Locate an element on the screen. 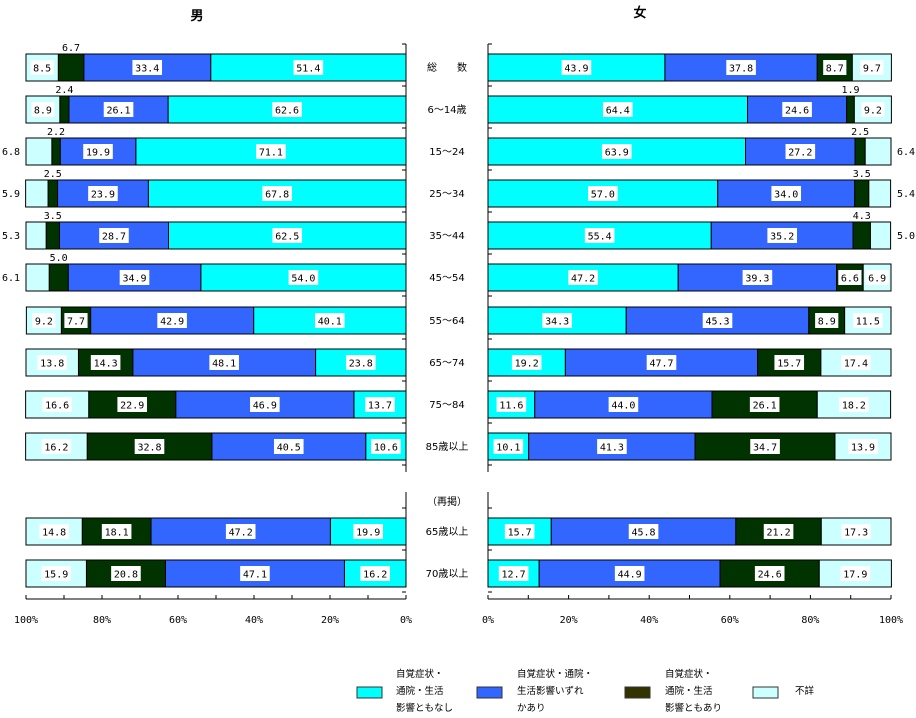  data-label: 3.5 is located at coordinates (53, 216).